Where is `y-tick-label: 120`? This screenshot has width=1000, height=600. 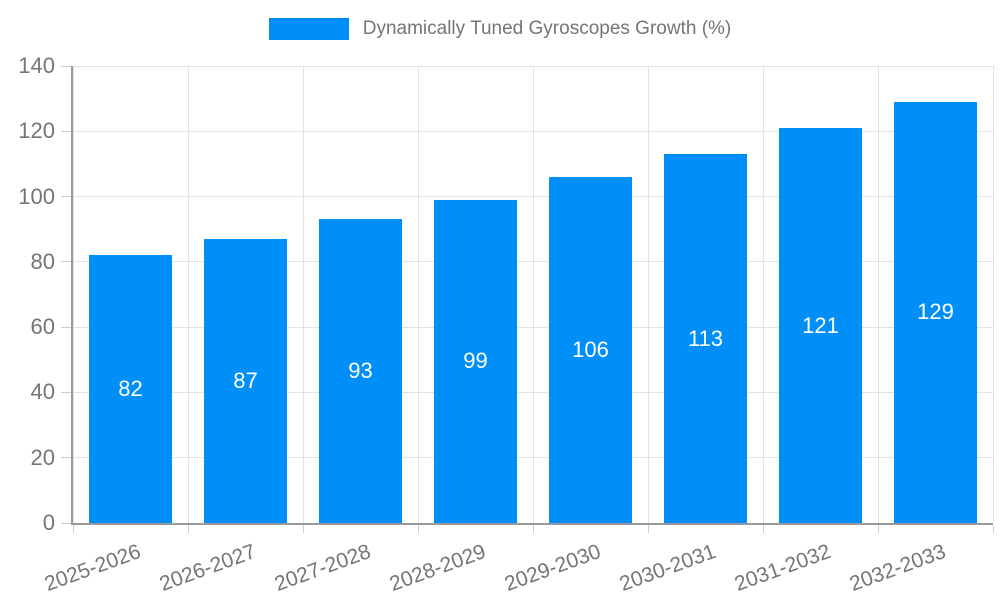 y-tick-label: 120 is located at coordinates (36, 131).